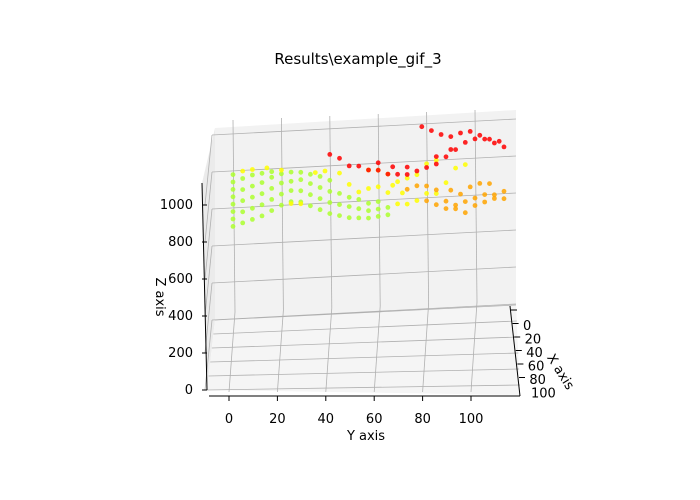  What do you see at coordinates (354, 411) in the screenshot?
I see `y-axis-ticks: 0 20 40 60 80 100` at bounding box center [354, 411].